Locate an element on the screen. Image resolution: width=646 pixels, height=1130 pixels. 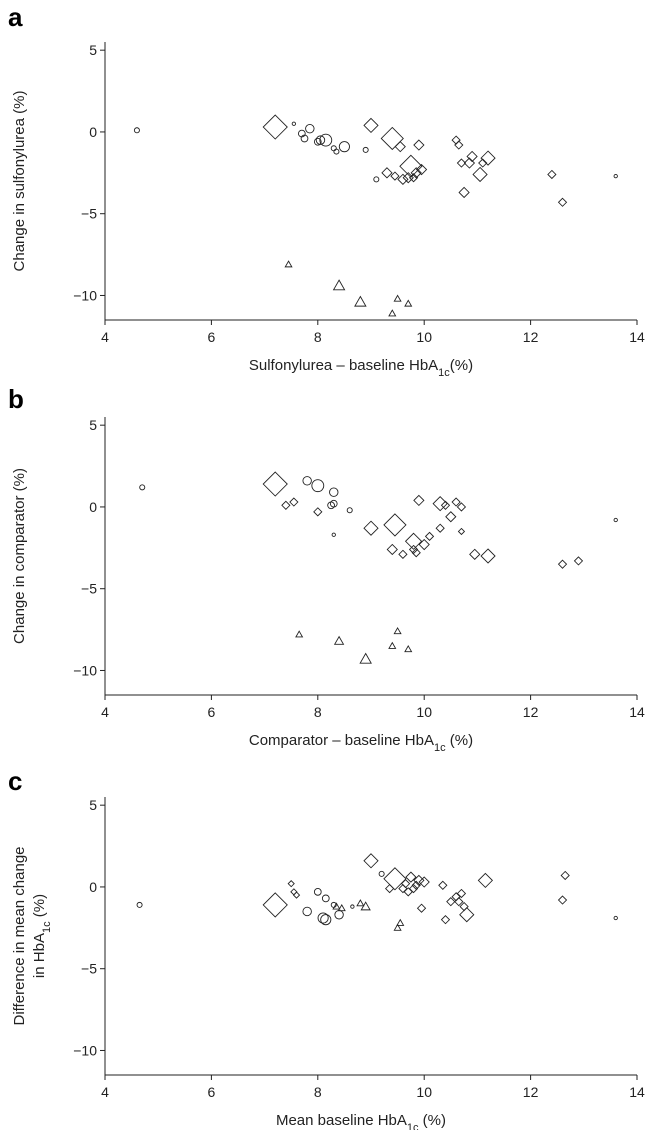
x-axis-title: Mean baseline HbA1c (%) is located at coordinates (361, 1121).